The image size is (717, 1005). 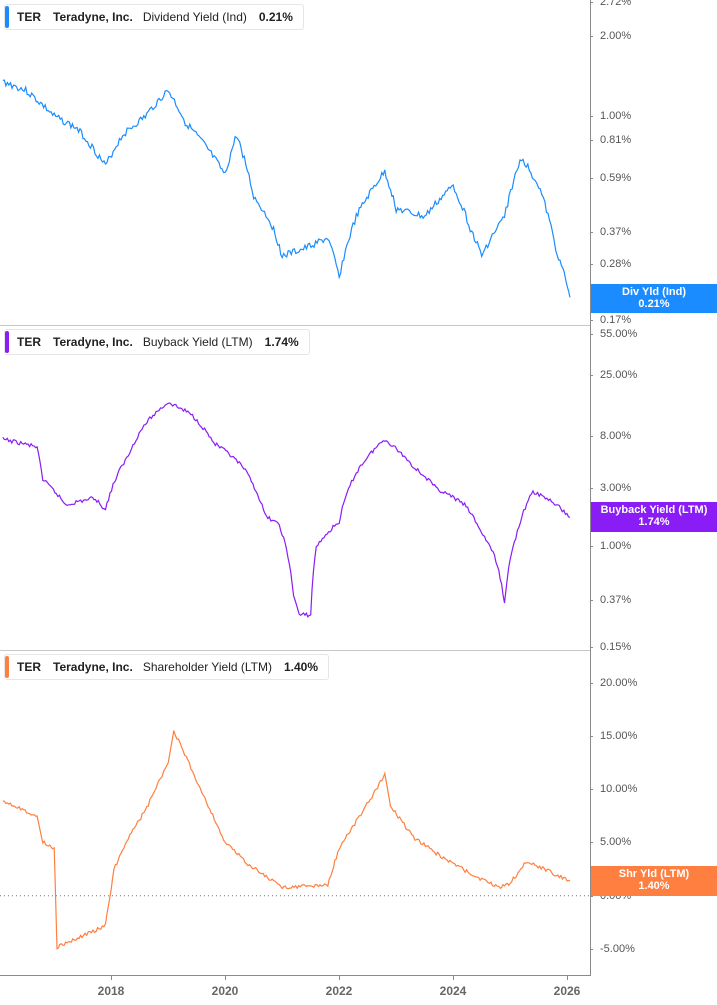 I want to click on x-axis: 2018 2020 2022 2024 2026, so click(x=358, y=990).